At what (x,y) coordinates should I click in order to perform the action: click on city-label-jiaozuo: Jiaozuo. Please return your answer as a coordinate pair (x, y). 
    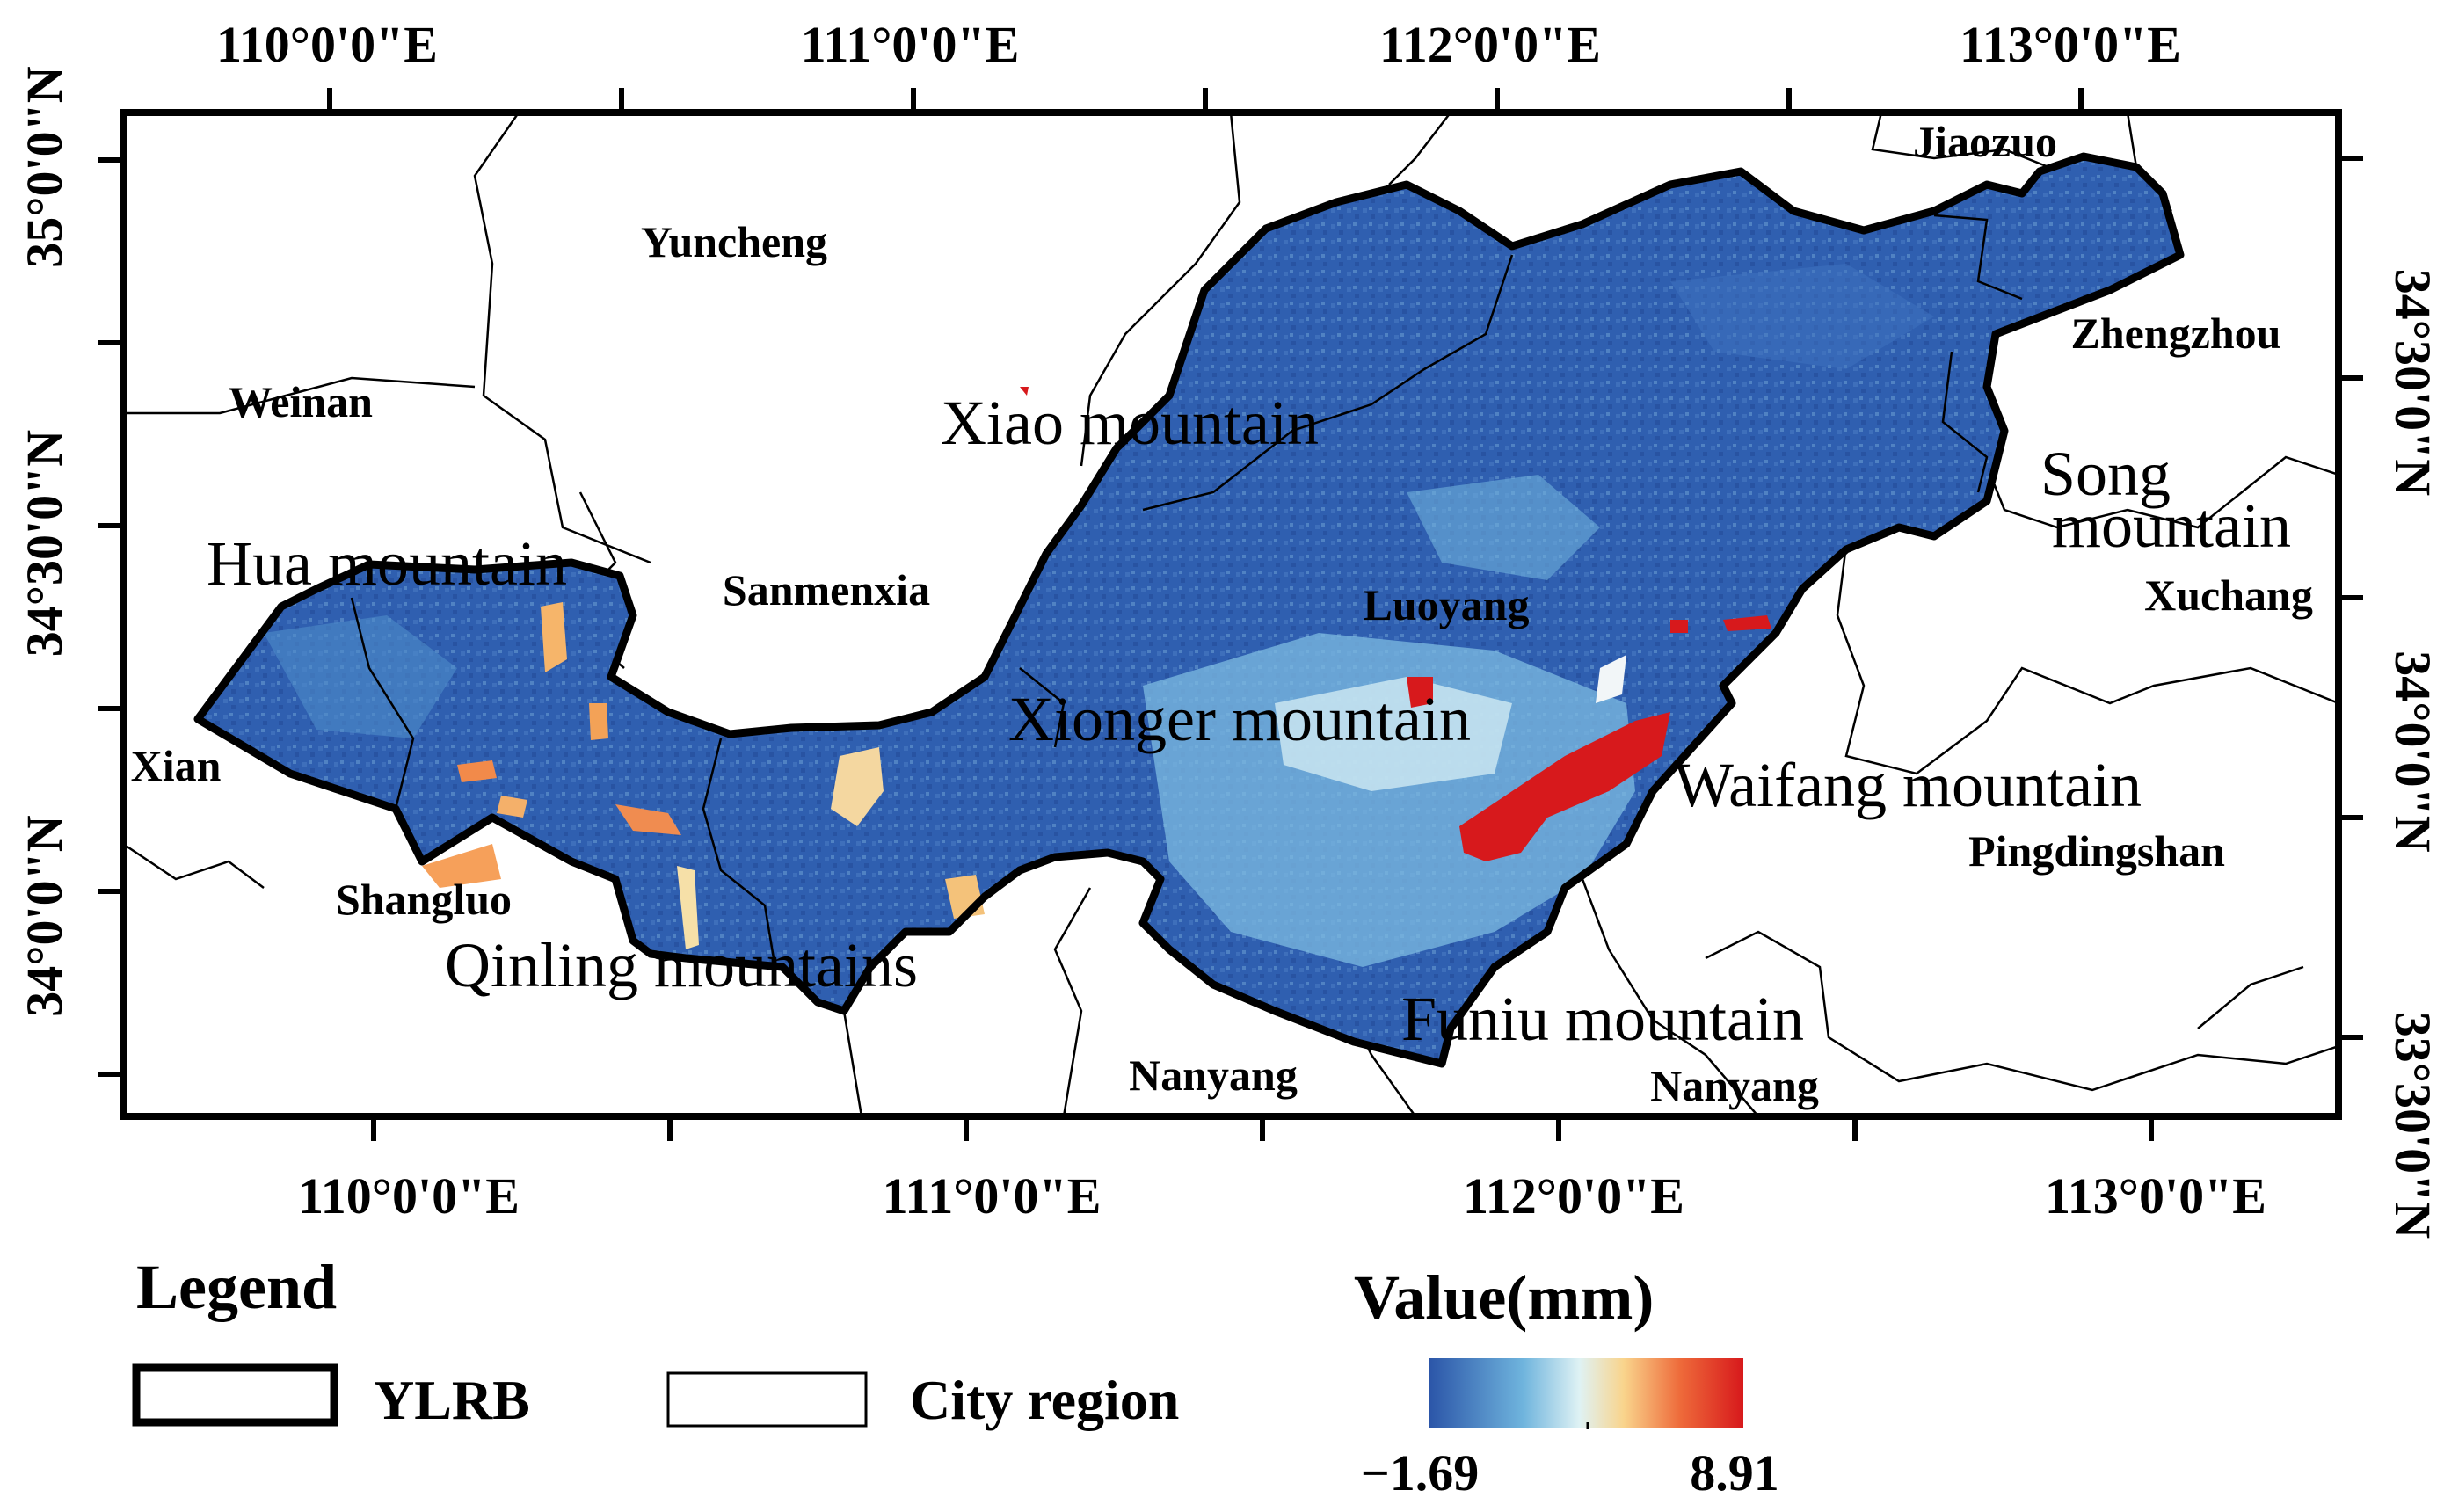
    Looking at the image, I should click on (1985, 142).